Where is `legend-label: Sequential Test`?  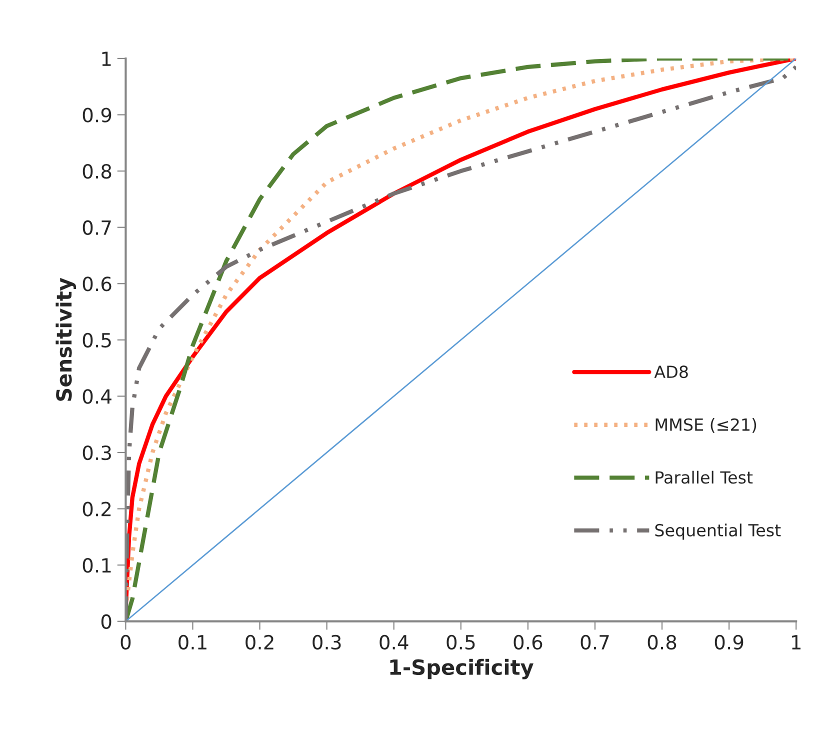 legend-label: Sequential Test is located at coordinates (718, 532).